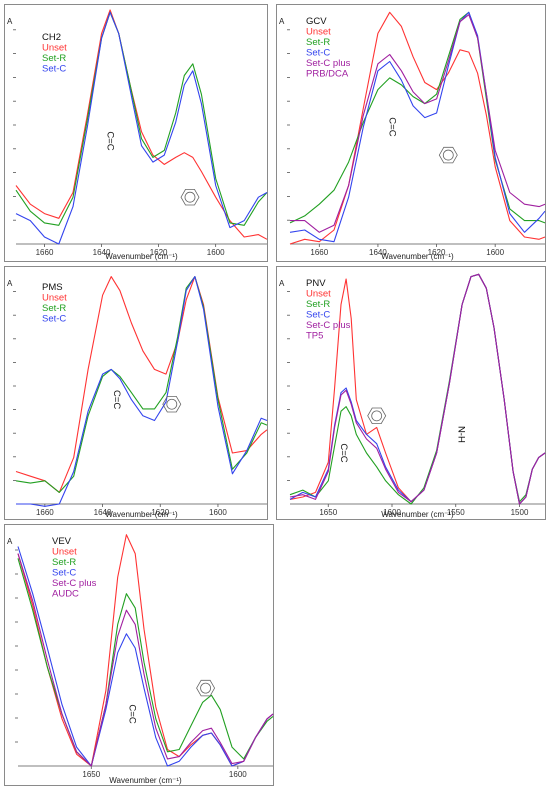 The height and width of the screenshot is (792, 550). What do you see at coordinates (520, 512) in the screenshot?
I see `x-tick-label: 1500` at bounding box center [520, 512].